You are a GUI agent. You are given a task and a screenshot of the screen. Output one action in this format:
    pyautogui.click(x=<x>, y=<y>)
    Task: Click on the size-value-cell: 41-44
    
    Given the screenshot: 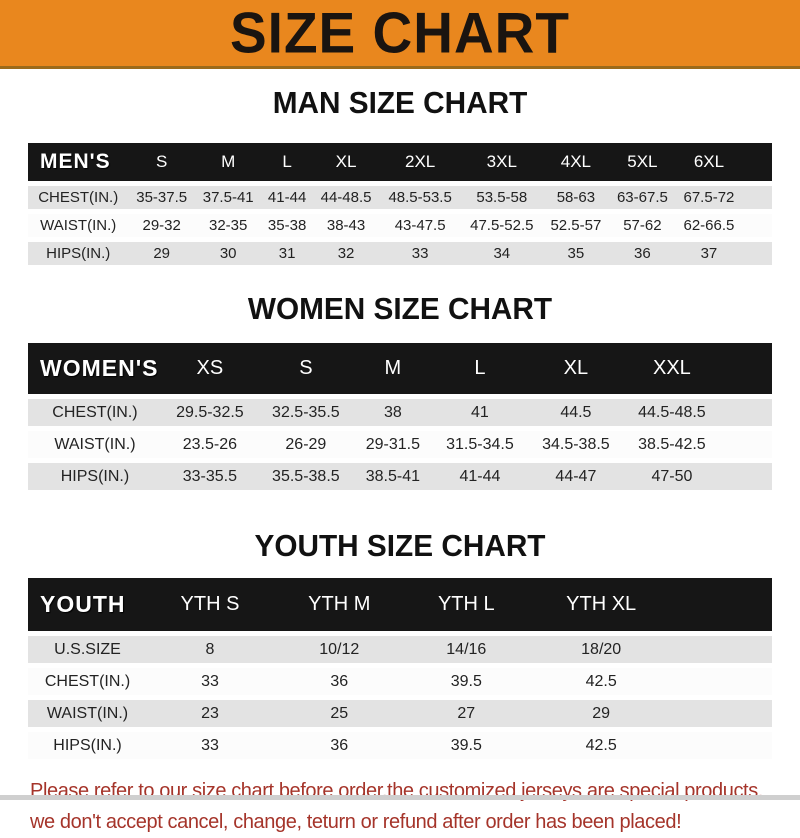 What is the action you would take?
    pyautogui.click(x=287, y=195)
    